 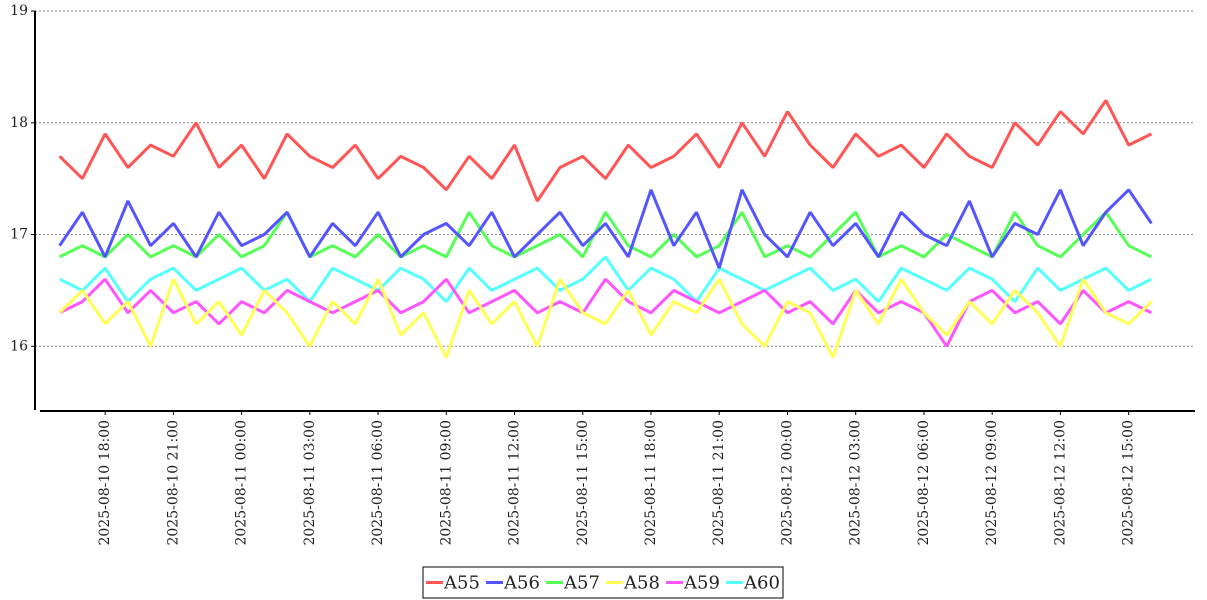 What do you see at coordinates (583, 483) in the screenshot?
I see `x-tick-label: 2025-08-11 15:00` at bounding box center [583, 483].